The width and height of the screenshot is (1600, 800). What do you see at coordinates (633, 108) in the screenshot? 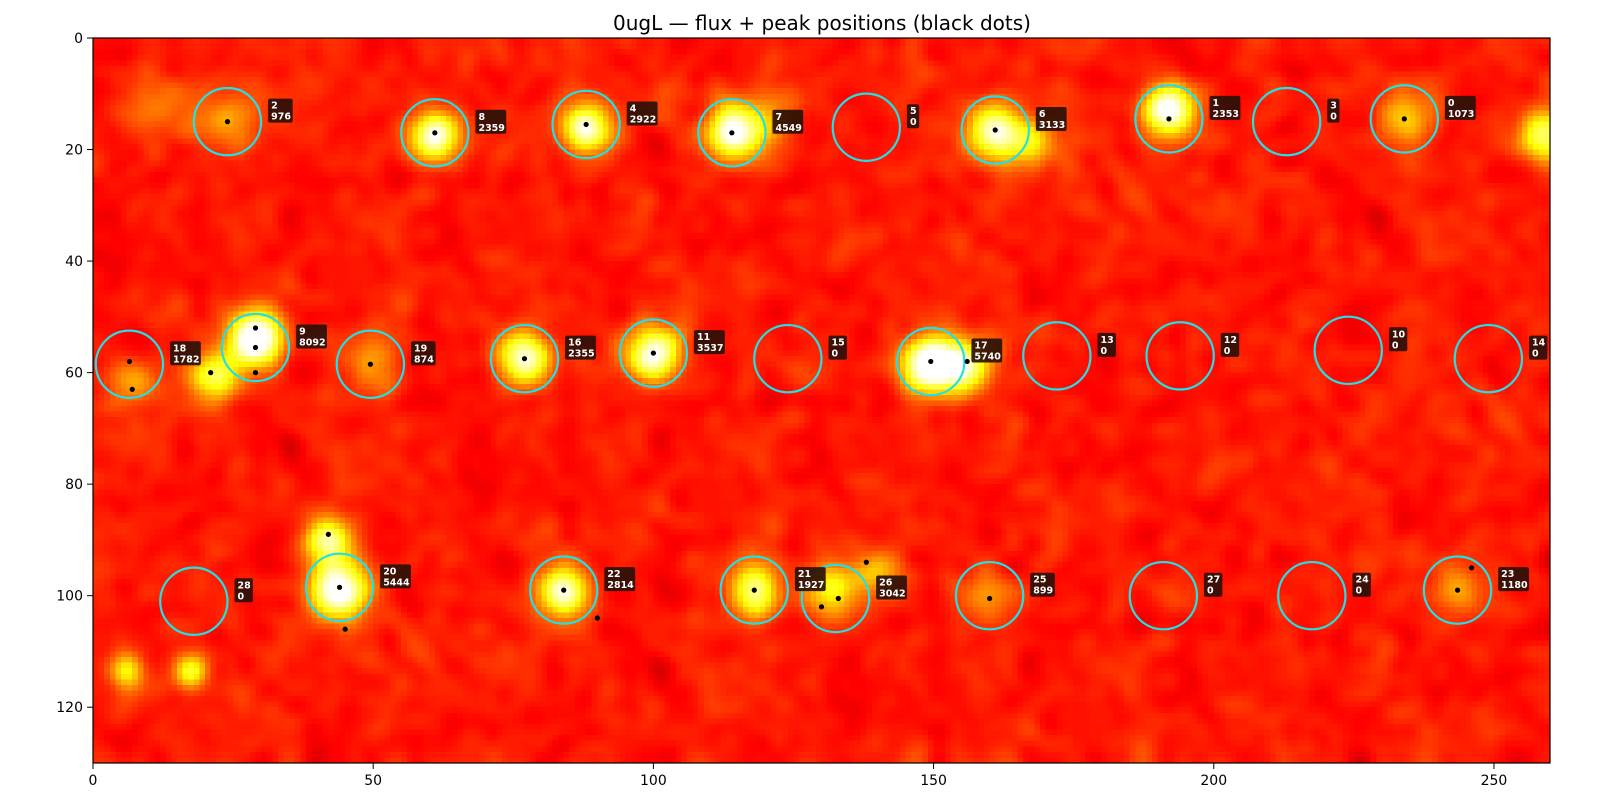
I see `spot-id: 4` at bounding box center [633, 108].